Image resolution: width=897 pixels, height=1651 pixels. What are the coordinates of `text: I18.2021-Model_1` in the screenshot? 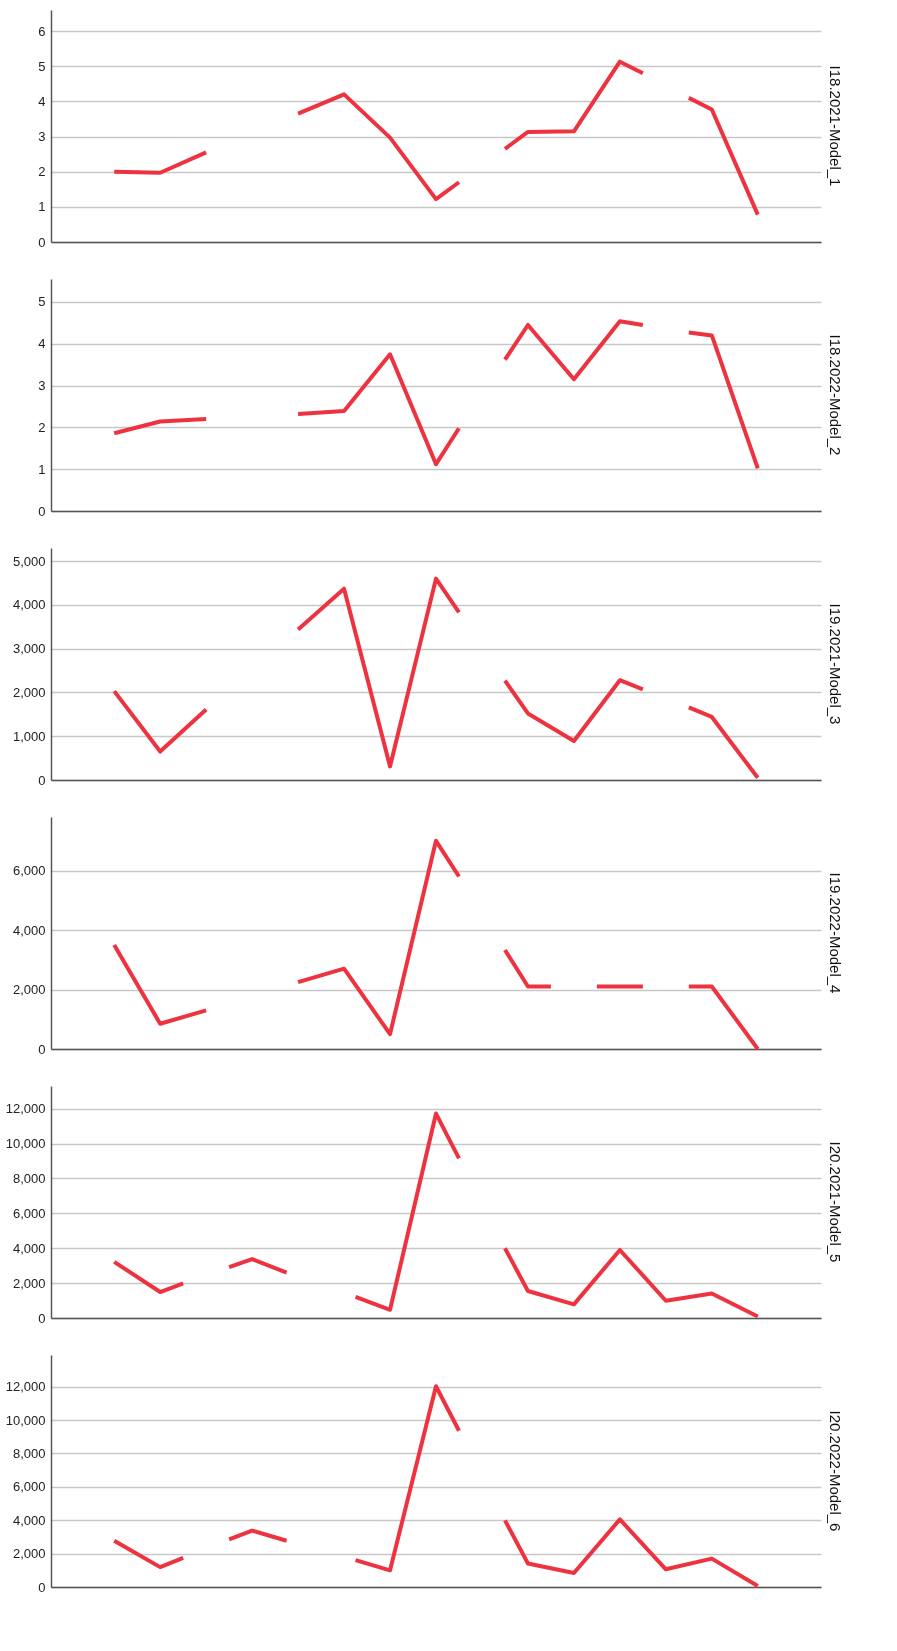 It's located at (835, 126).